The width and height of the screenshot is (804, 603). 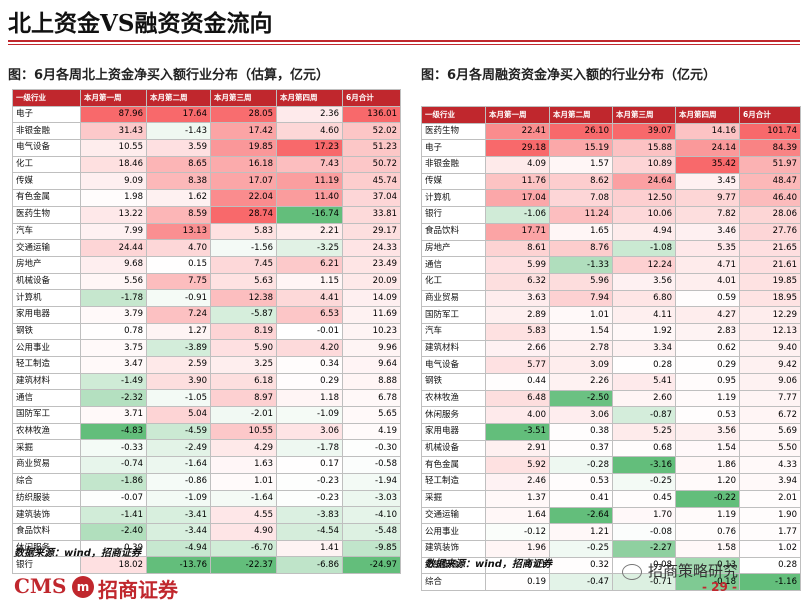 What do you see at coordinates (770, 465) in the screenshot?
I see `value-cell: 4.33` at bounding box center [770, 465].